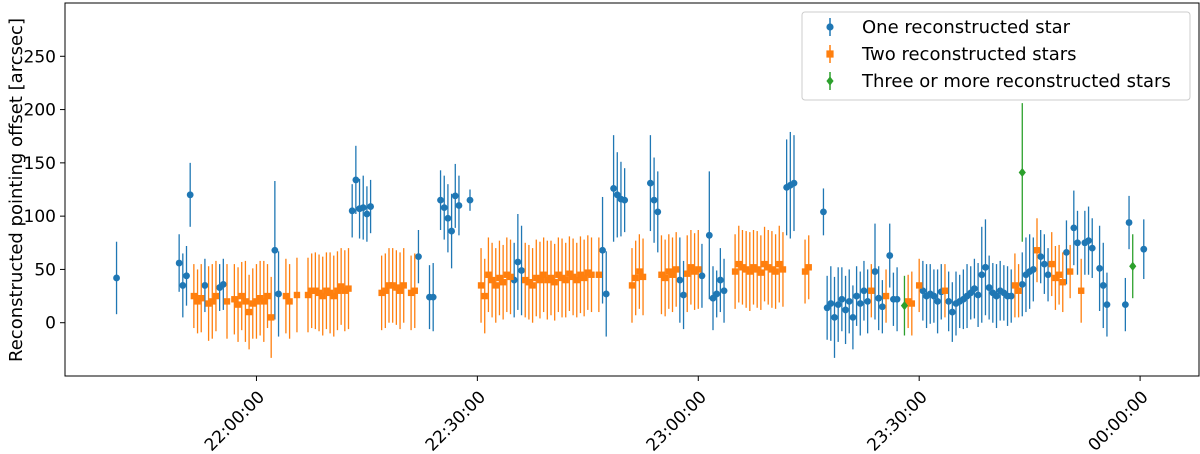 This screenshot has width=1200, height=454. I want to click on x-tick-label: 22:30:00, so click(456, 420).